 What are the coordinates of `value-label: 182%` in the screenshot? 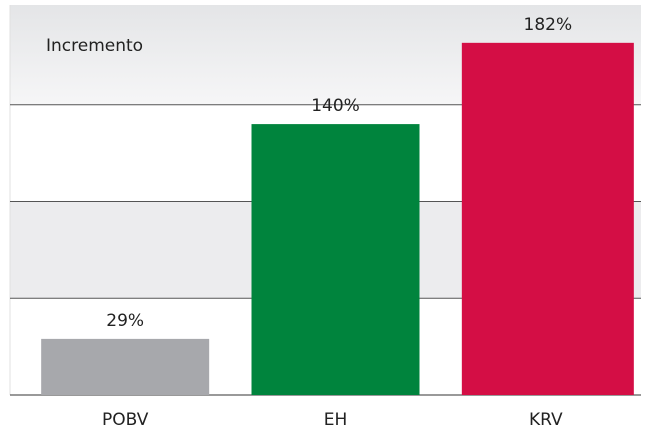 It's located at (548, 25).